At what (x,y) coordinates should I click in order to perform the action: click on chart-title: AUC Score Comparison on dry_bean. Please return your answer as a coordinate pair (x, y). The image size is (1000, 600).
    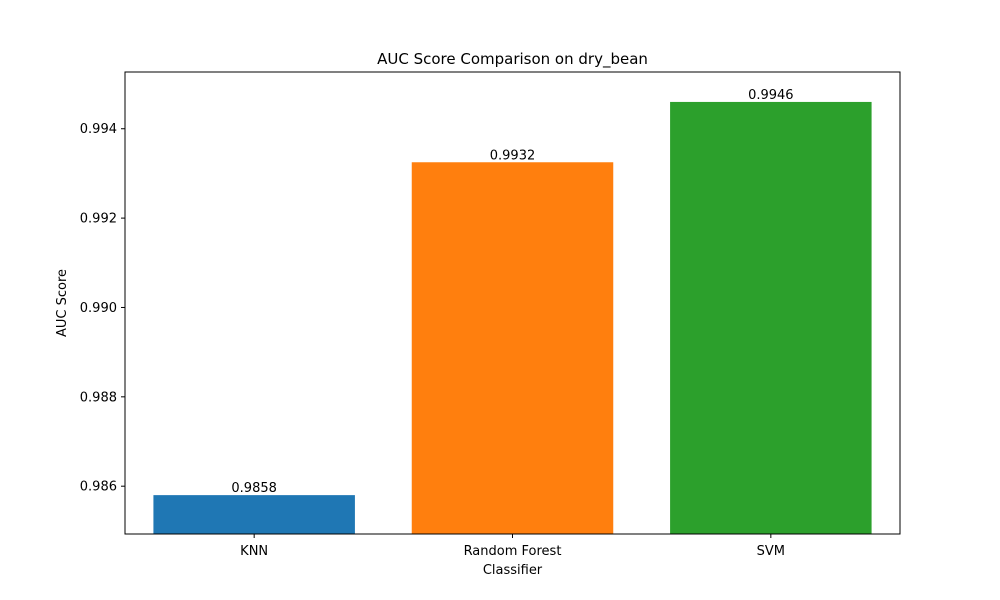
    Looking at the image, I should click on (512, 59).